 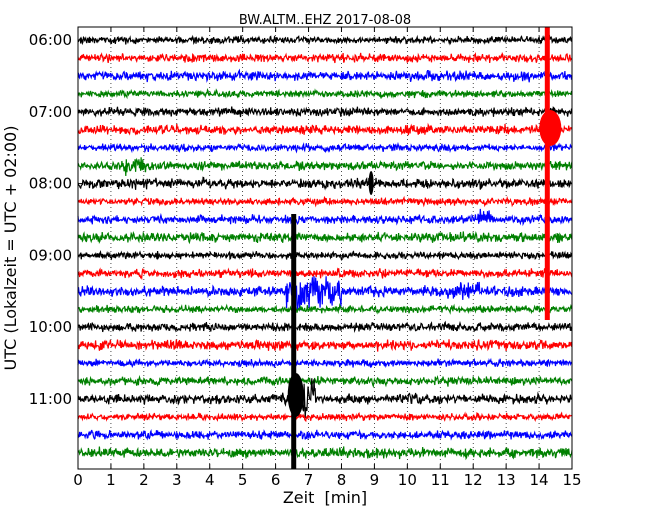 What do you see at coordinates (243, 480) in the screenshot?
I see `x-tick-label: 5` at bounding box center [243, 480].